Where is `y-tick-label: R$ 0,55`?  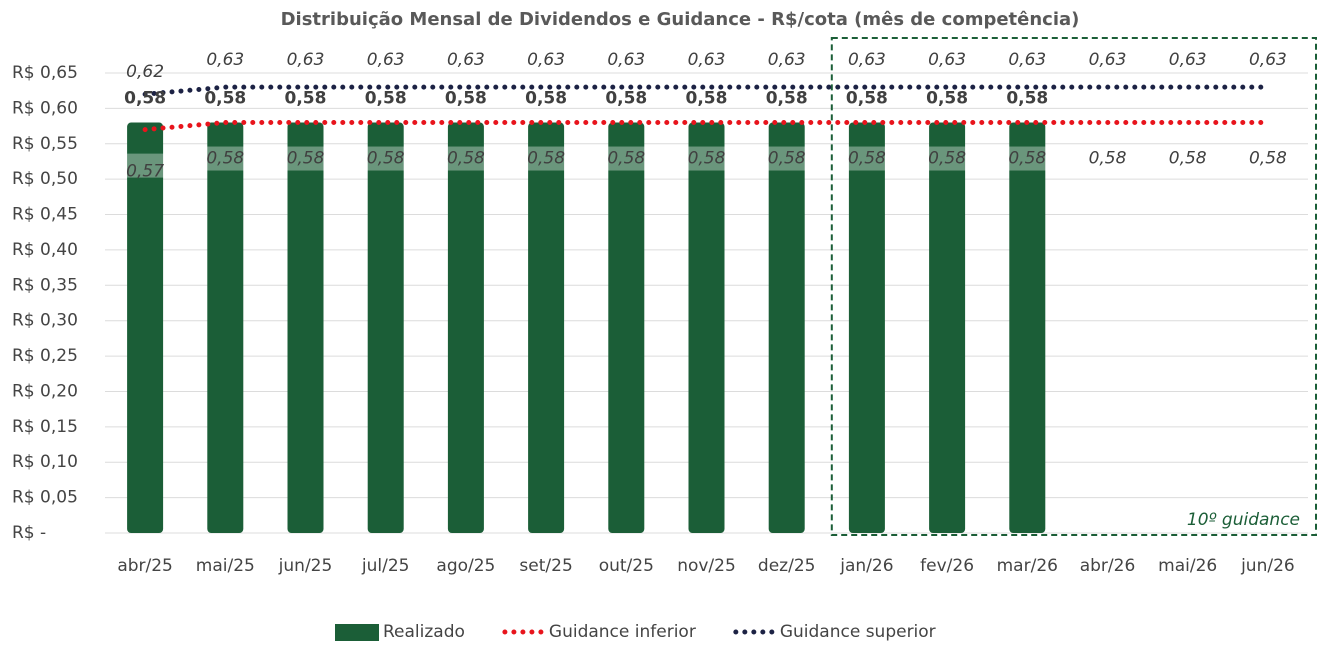 y-tick-label: R$ 0,55 is located at coordinates (45, 144).